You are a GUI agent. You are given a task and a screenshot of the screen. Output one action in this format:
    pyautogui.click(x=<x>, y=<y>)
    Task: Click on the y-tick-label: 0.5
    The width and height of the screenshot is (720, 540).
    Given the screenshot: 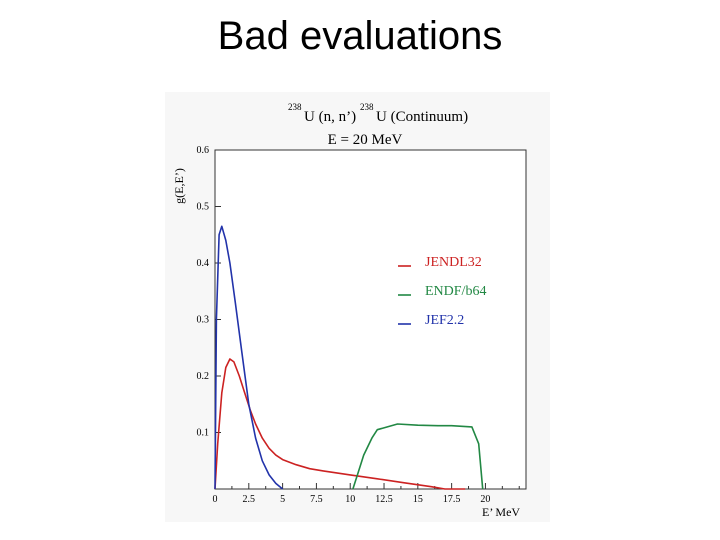 What is the action you would take?
    pyautogui.click(x=203, y=207)
    